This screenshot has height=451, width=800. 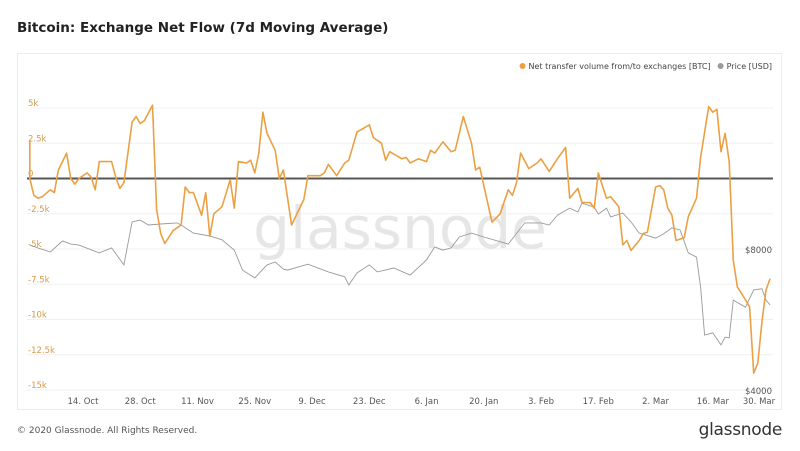 I want to click on y-axis-left: 5k 2.5k 0 -2.5k -5k -7.5k -10k -12.5k -15k, so click(x=41, y=245).